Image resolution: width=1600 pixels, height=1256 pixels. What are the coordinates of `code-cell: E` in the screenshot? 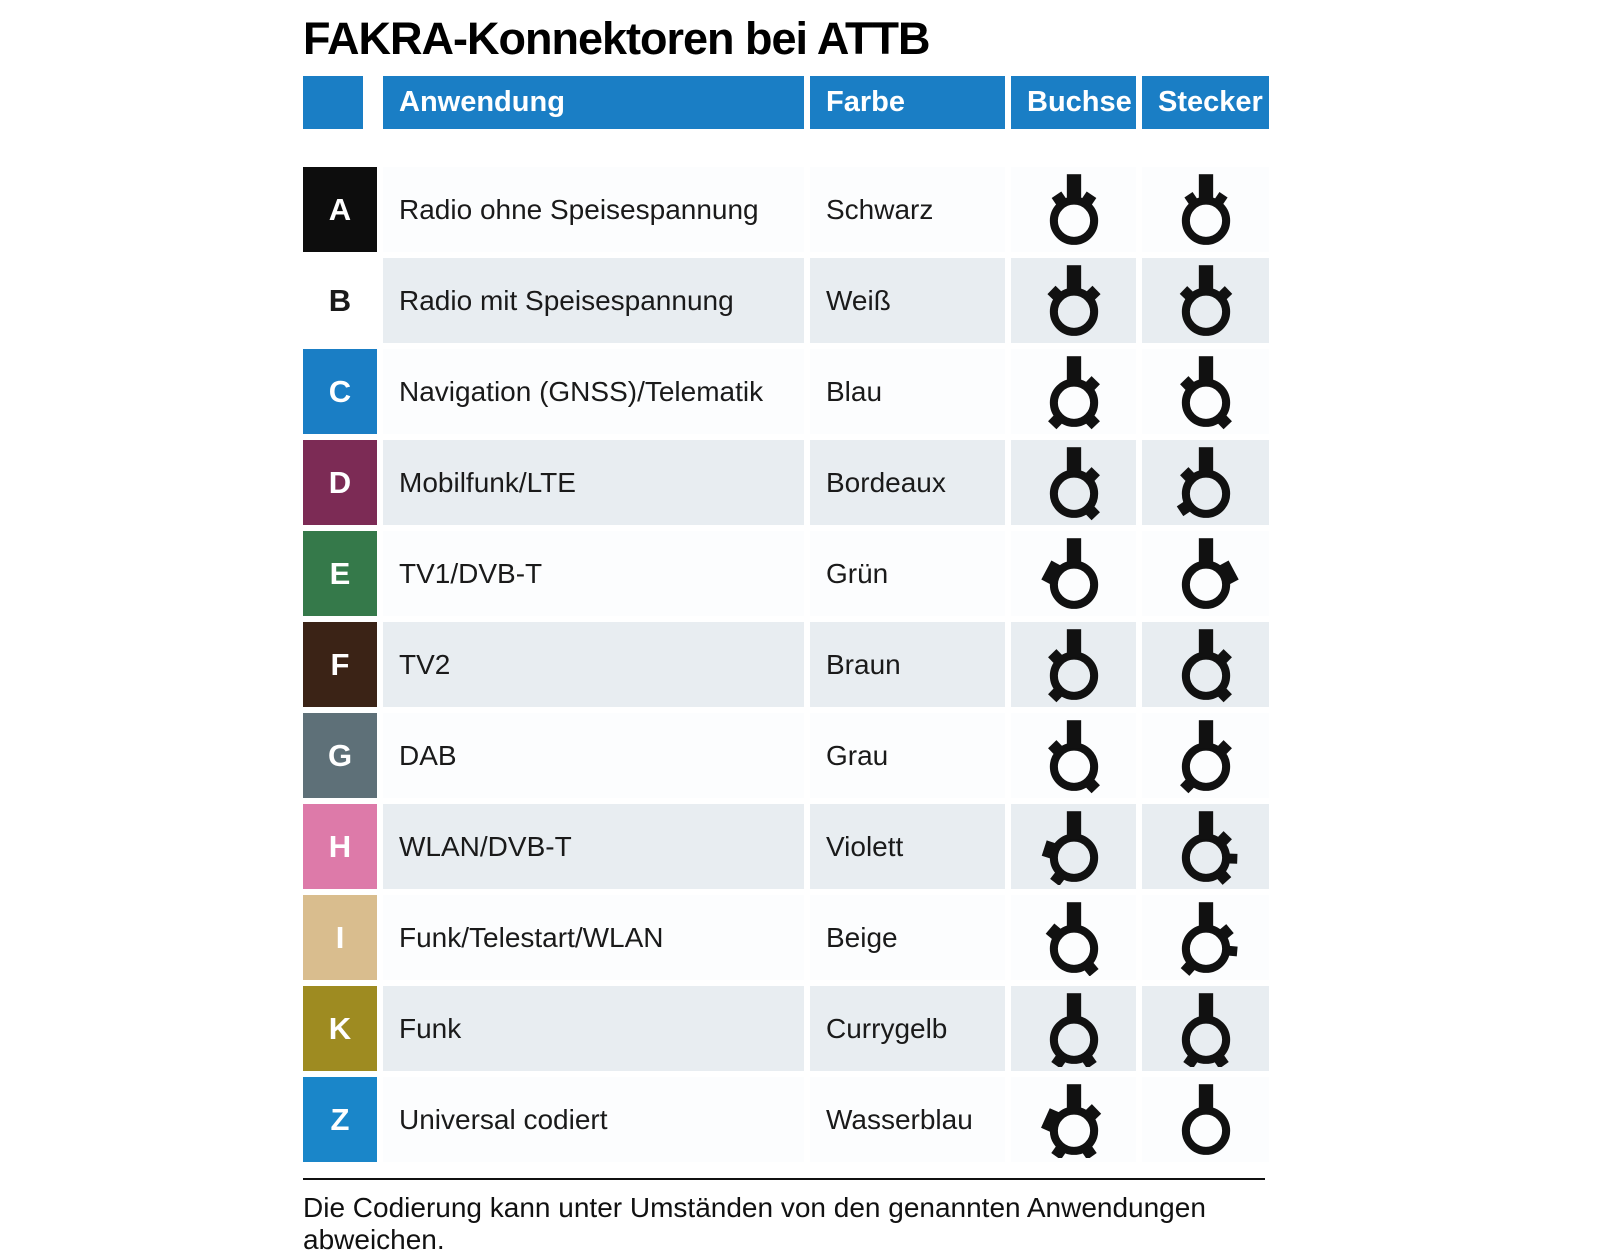 It's located at (340, 573).